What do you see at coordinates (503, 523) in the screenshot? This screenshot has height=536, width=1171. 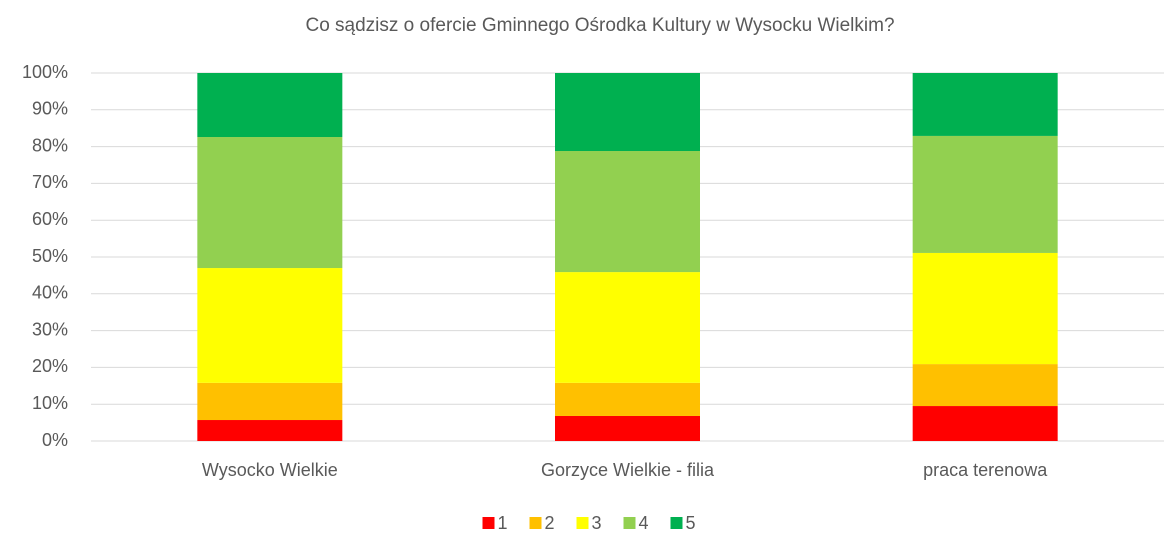 I see `legend-label: 1` at bounding box center [503, 523].